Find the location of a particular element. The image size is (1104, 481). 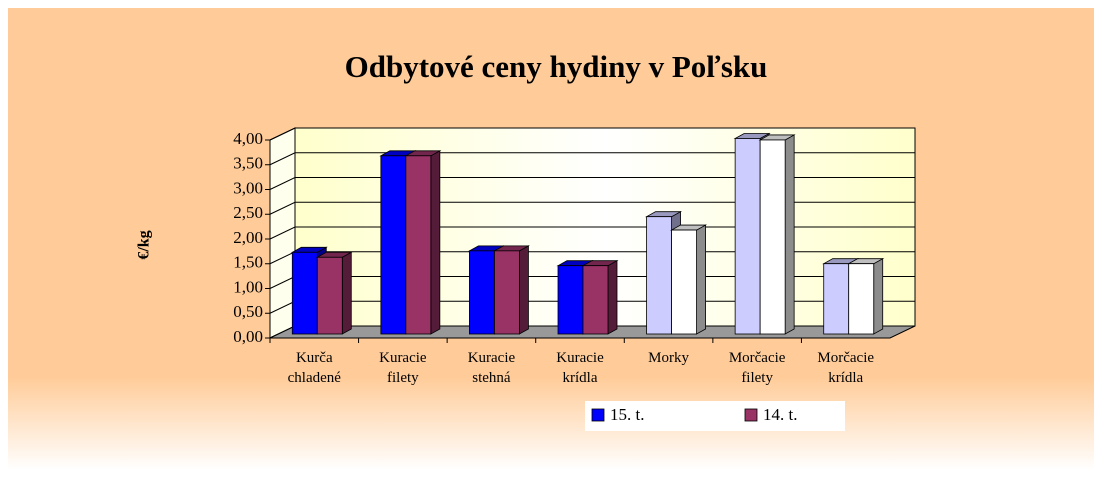

y-tick-label: 4,00 is located at coordinates (248, 138).